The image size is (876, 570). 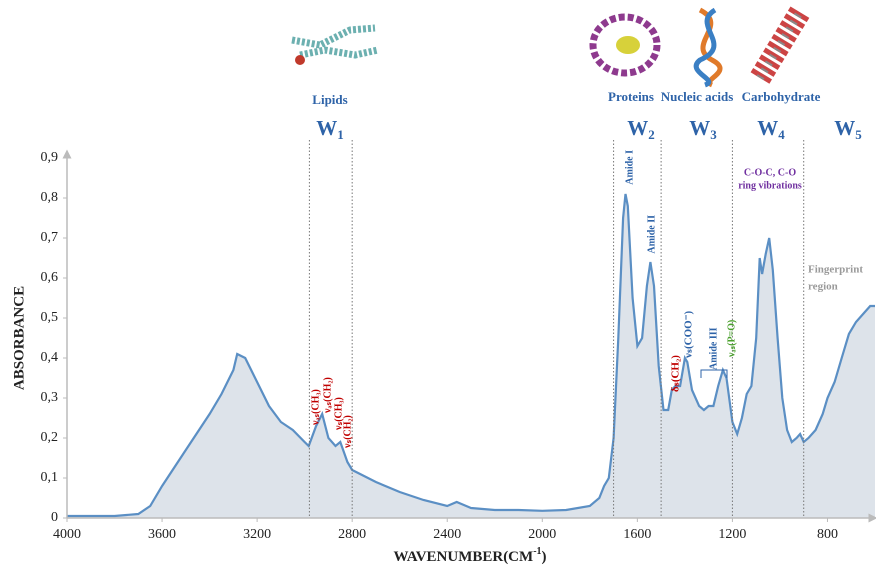 I want to click on window-label: W3, so click(x=703, y=129).